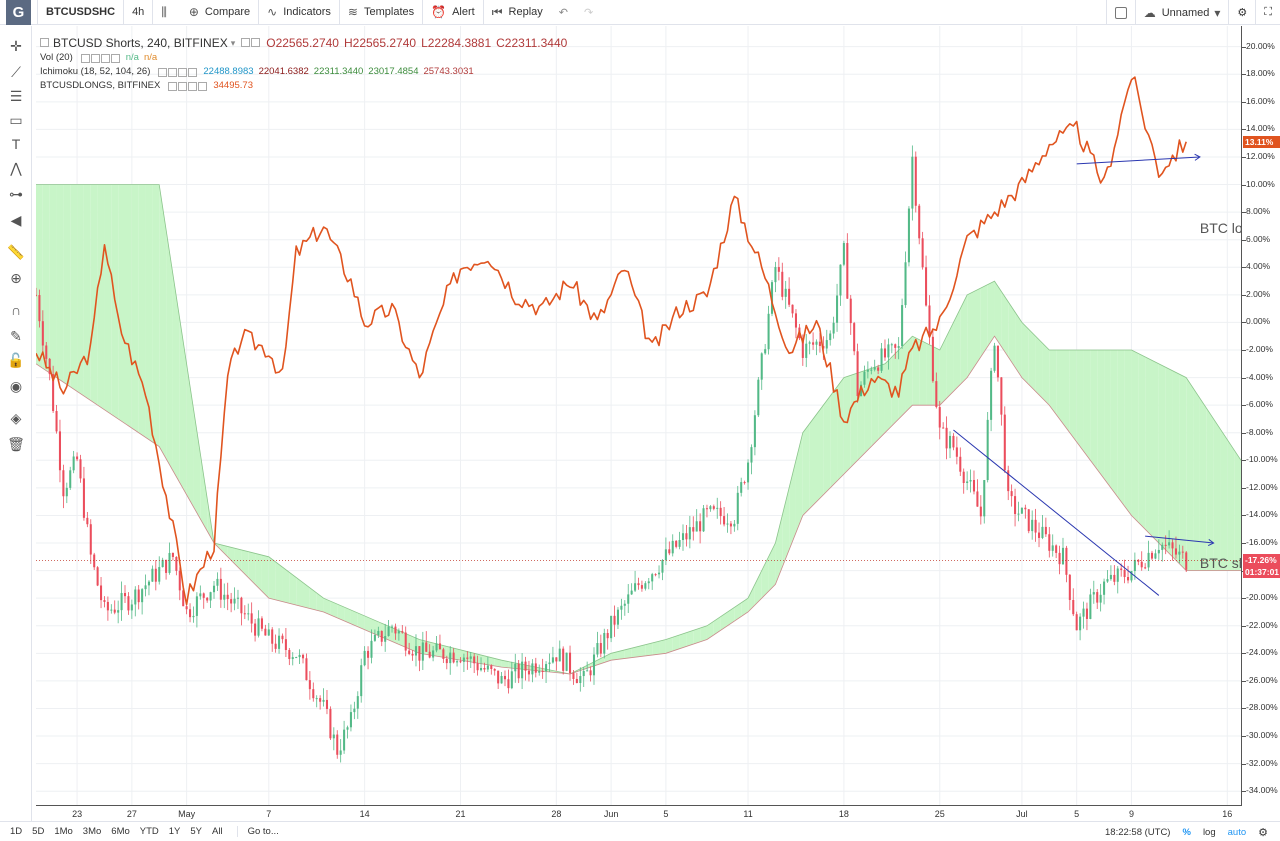 The image size is (1280, 841). What do you see at coordinates (16, 72) in the screenshot?
I see `trend-line-icon: ⟋` at bounding box center [16, 72].